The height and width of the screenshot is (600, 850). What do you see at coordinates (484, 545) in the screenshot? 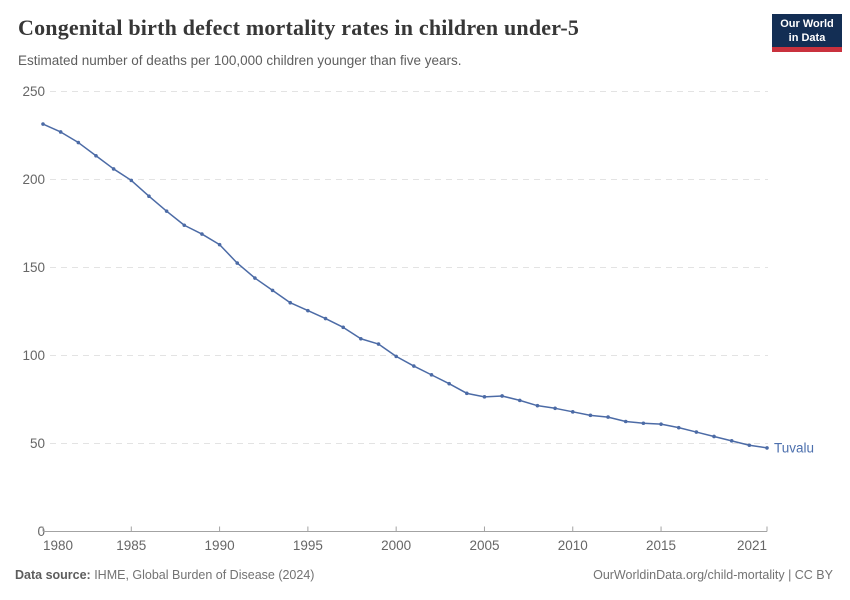
I see `x-tick-label: 2005` at bounding box center [484, 545].